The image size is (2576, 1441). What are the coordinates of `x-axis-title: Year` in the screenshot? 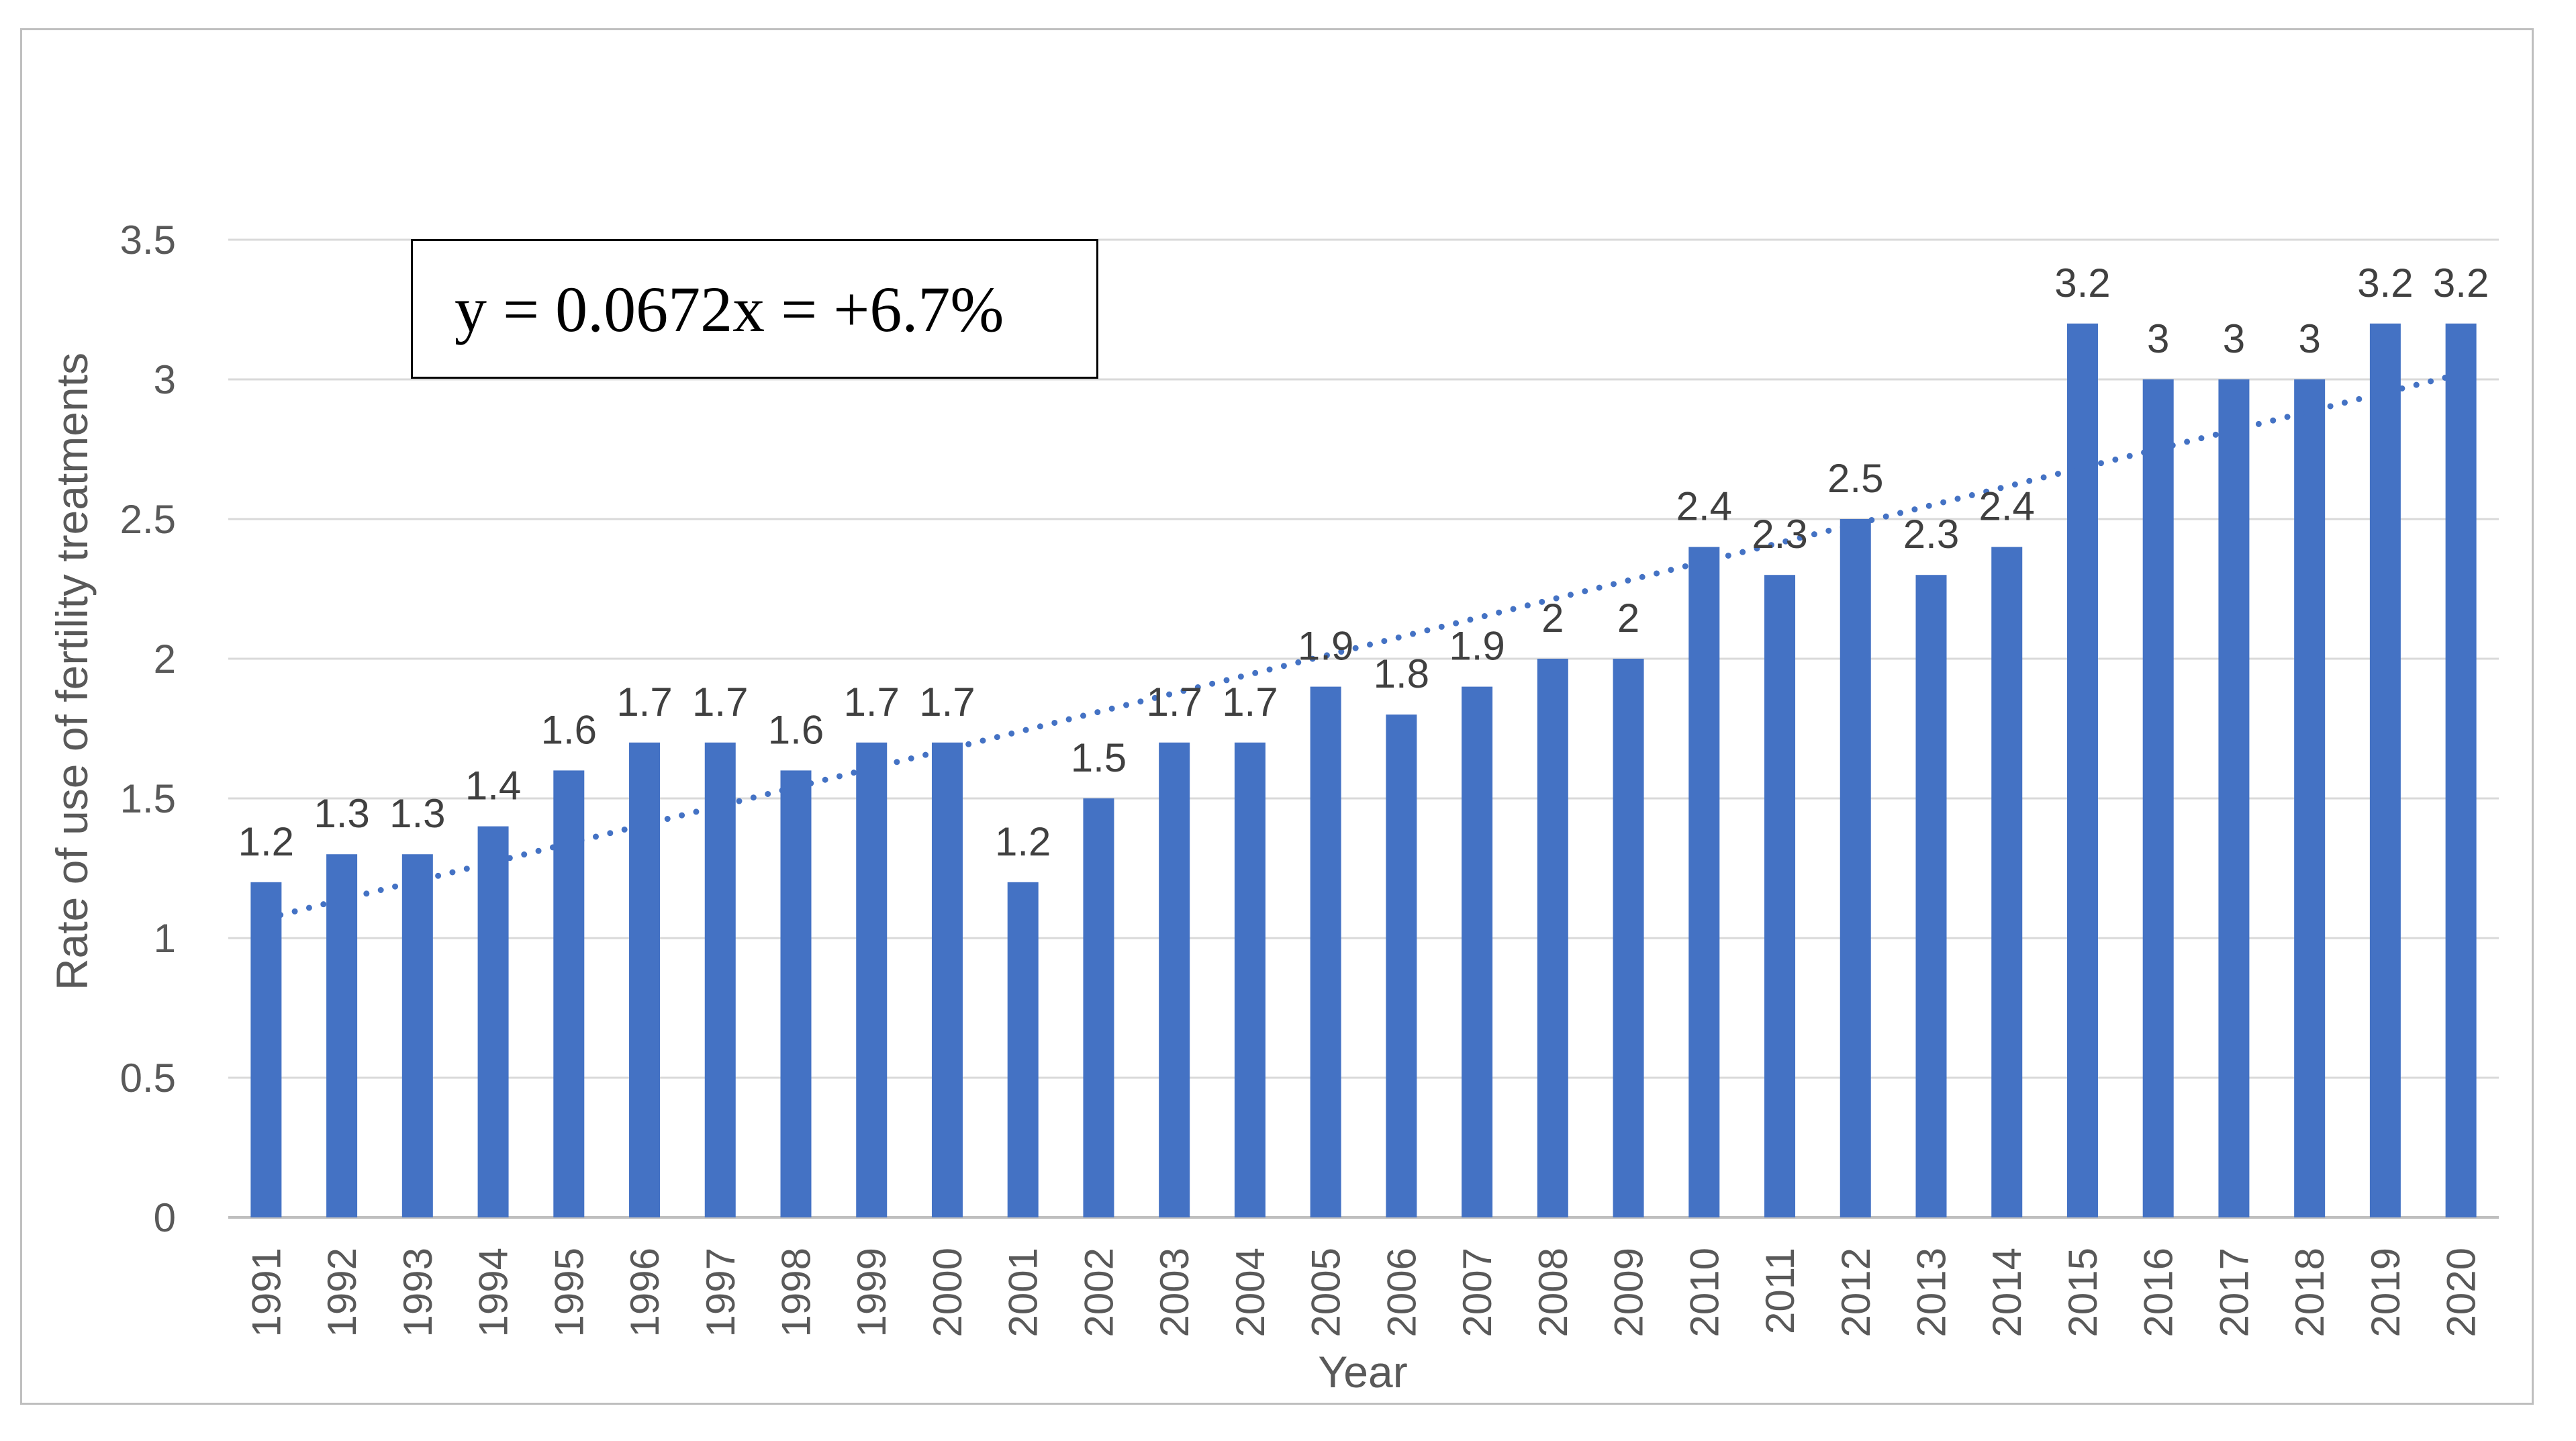 It's located at (1362, 1372).